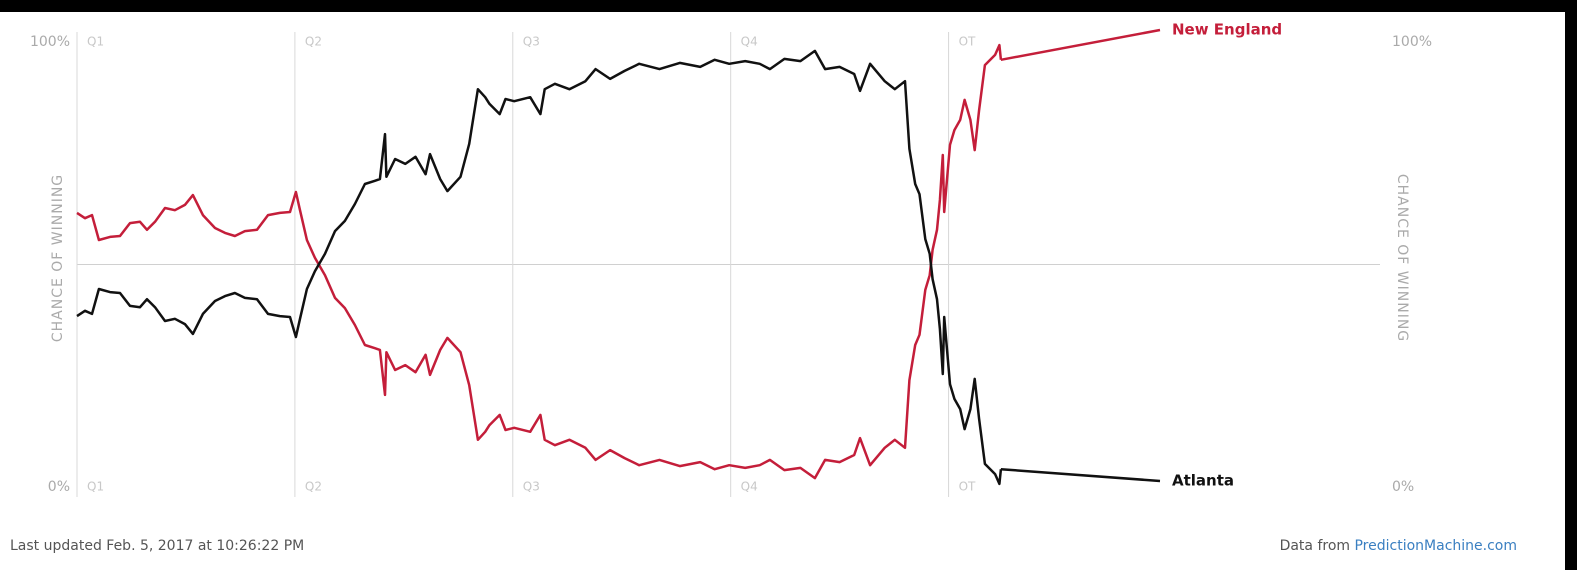 This screenshot has height=570, width=1577. What do you see at coordinates (95, 487) in the screenshot?
I see `x-tick-label-bottom: Q1` at bounding box center [95, 487].